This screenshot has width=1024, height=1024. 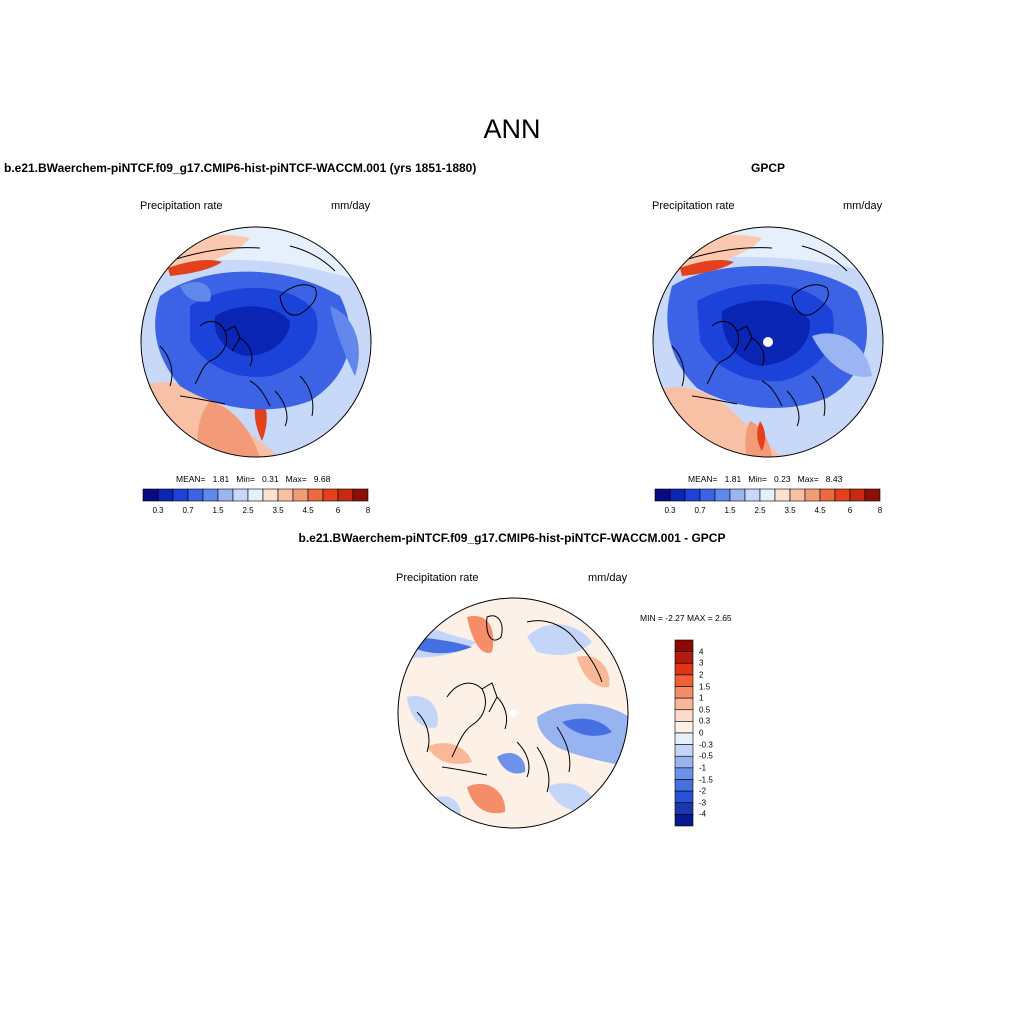 What do you see at coordinates (296, 479) in the screenshot?
I see `model-max-label: Max=` at bounding box center [296, 479].